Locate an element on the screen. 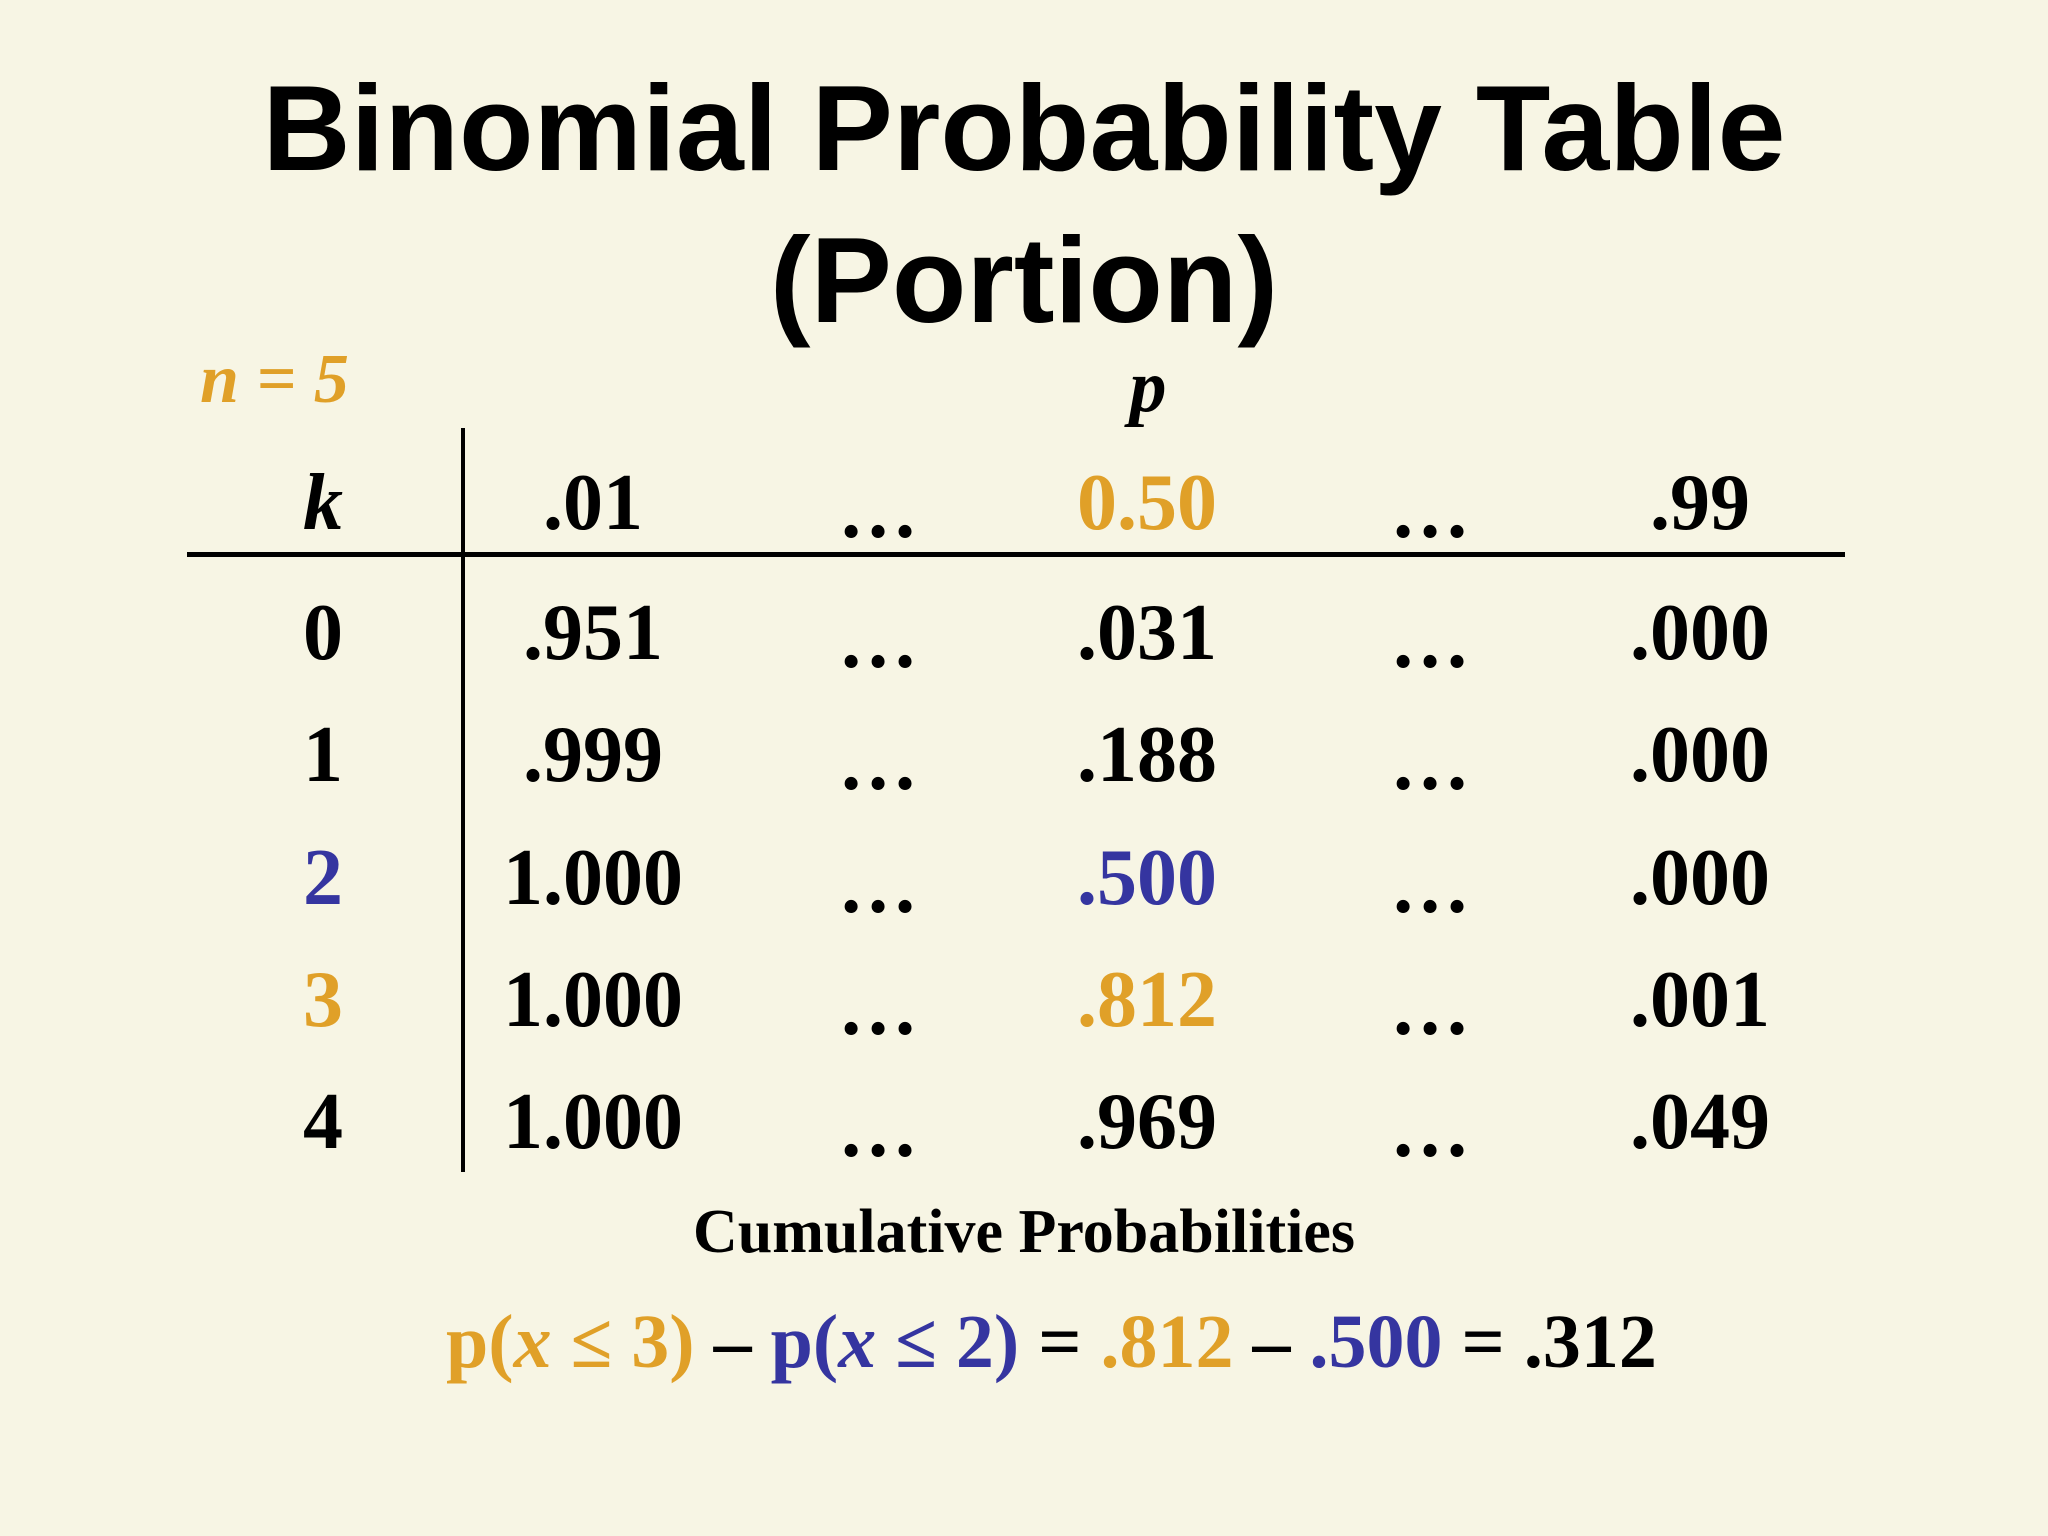 Image resolution: width=2048 pixels, height=1536 pixels. slide-title-line-1: Binomial Probability Table is located at coordinates (1024, 128).